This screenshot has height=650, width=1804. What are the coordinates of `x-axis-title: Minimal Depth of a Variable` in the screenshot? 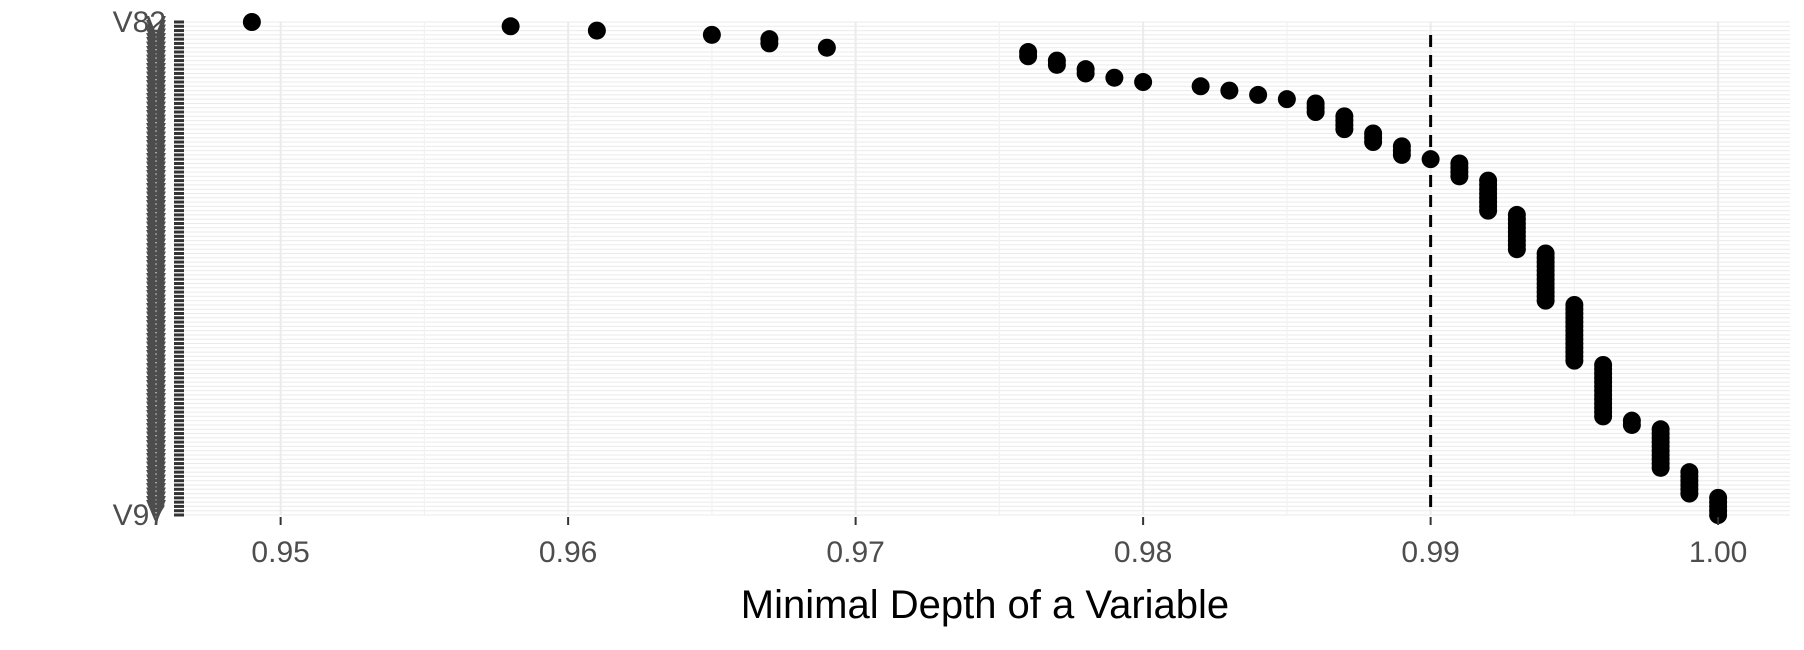 It's located at (985, 605).